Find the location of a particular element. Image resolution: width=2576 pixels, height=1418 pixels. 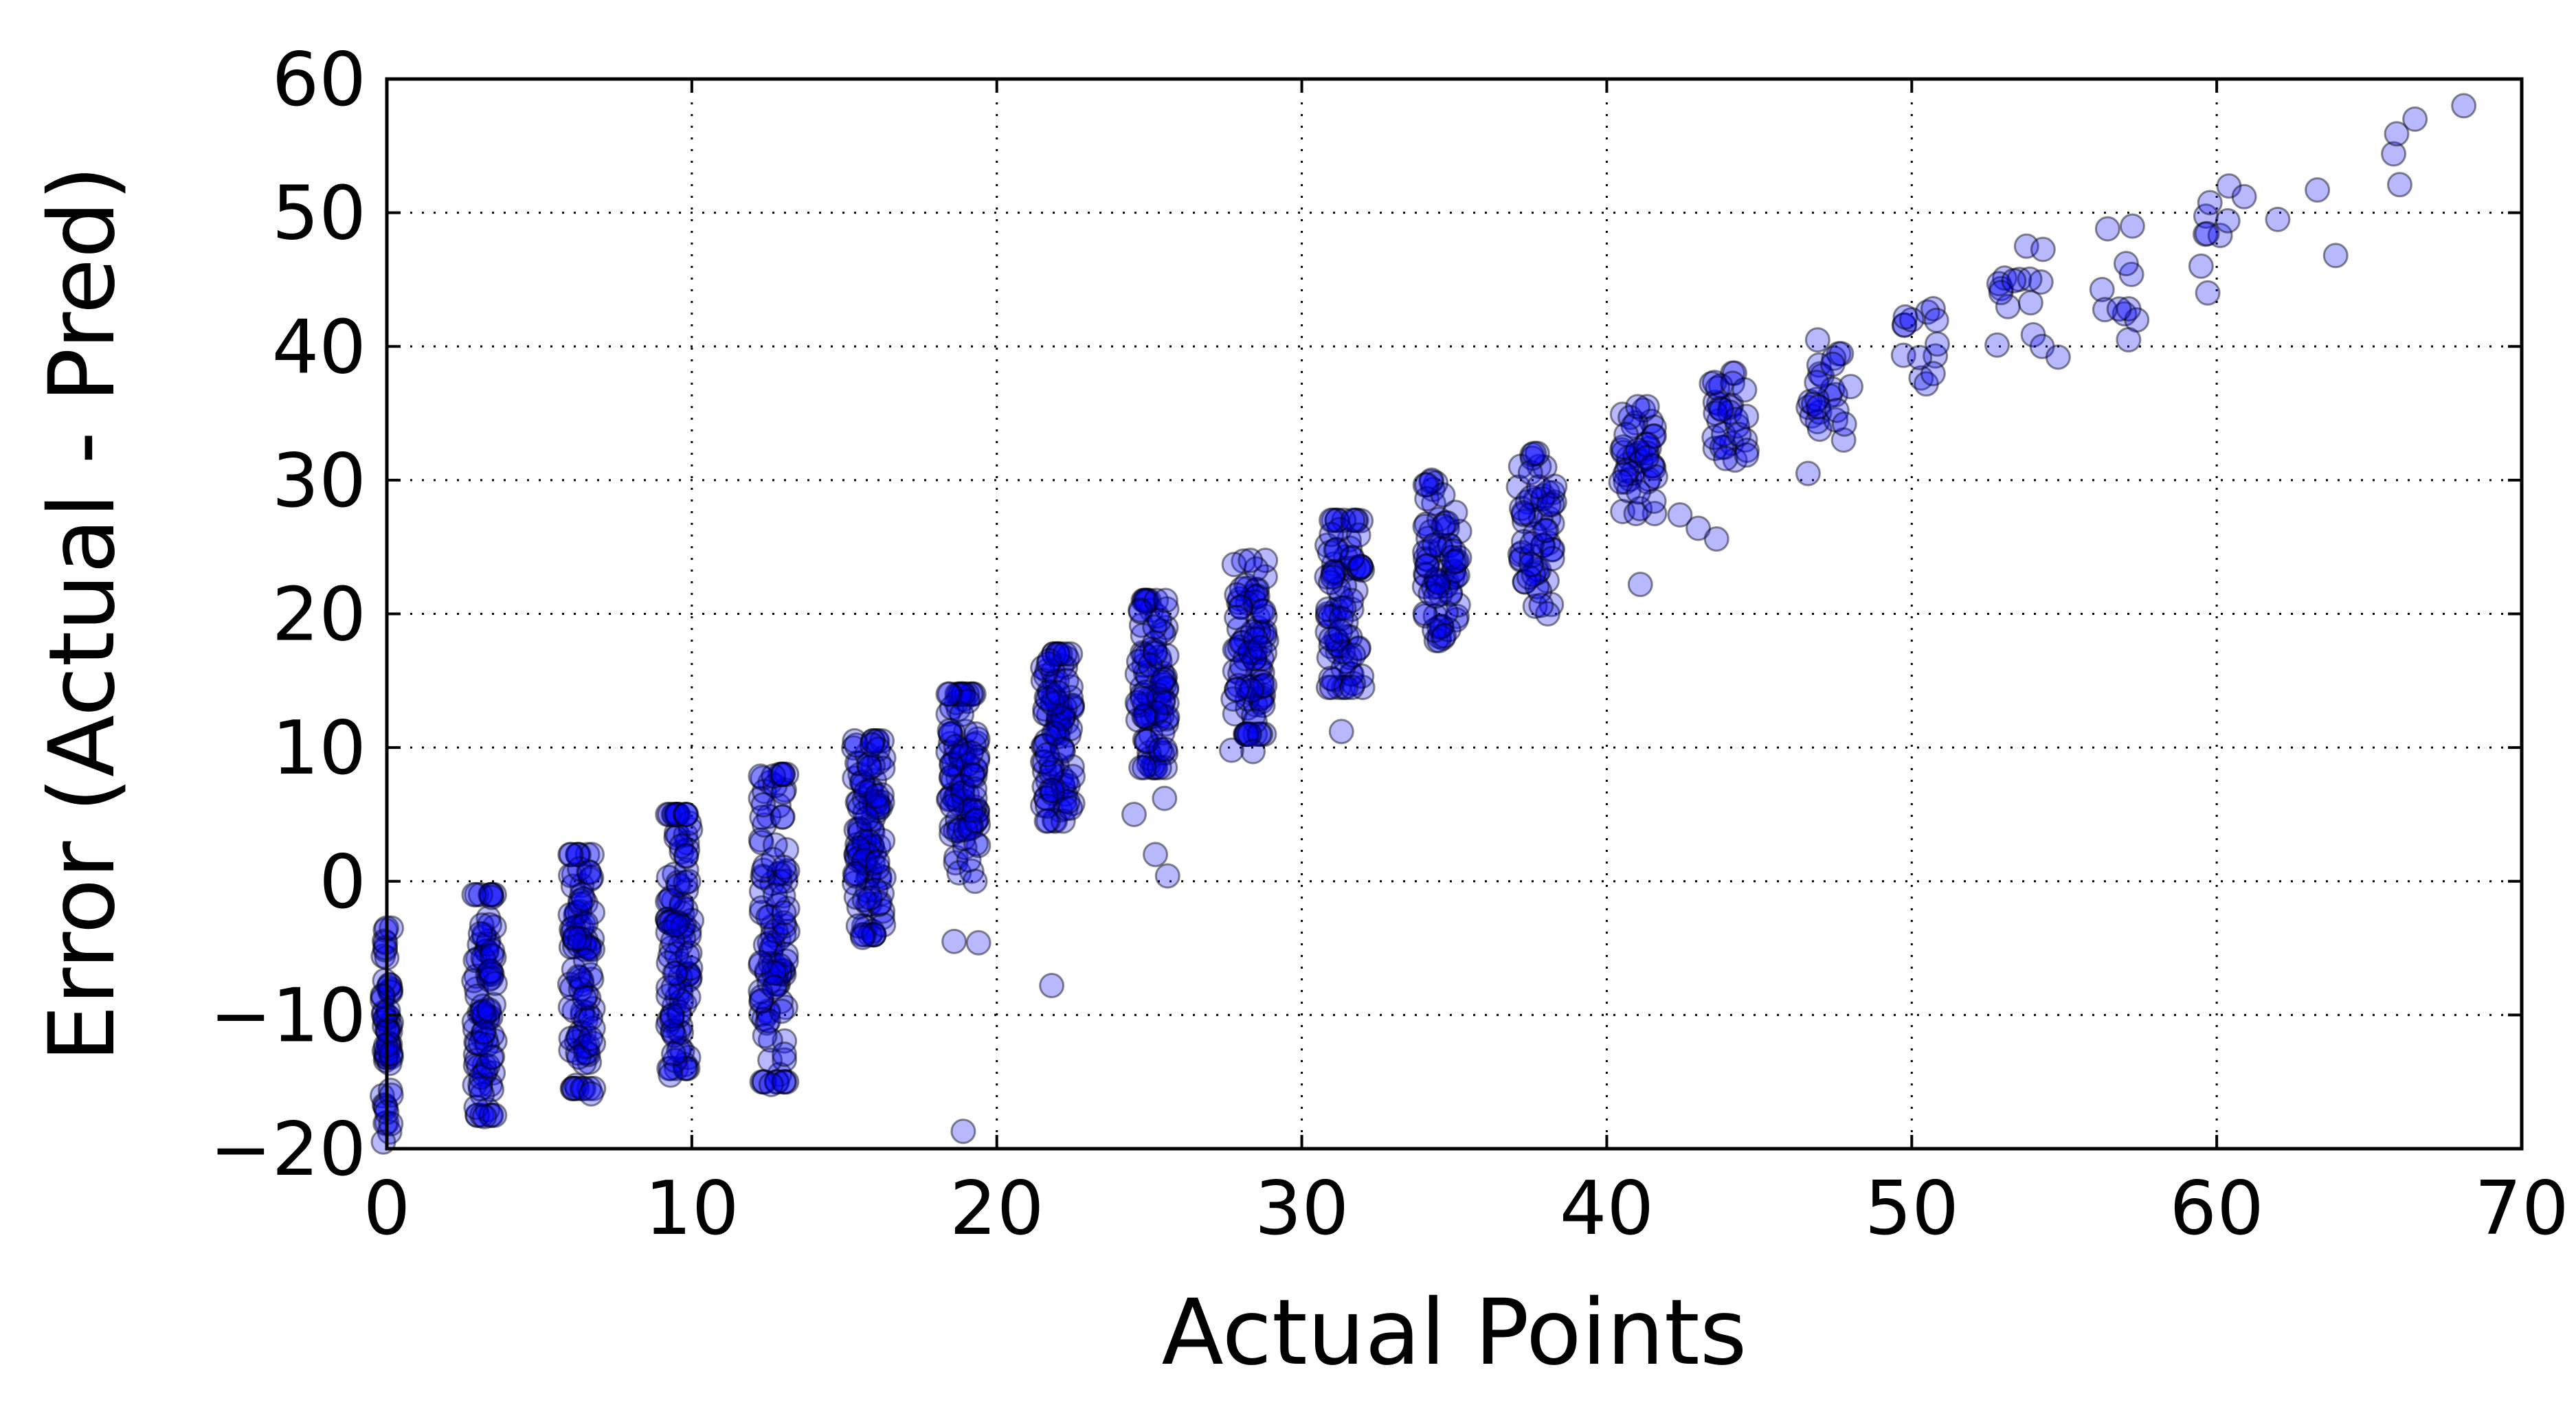

y-tick-label: 0 is located at coordinates (342, 882).